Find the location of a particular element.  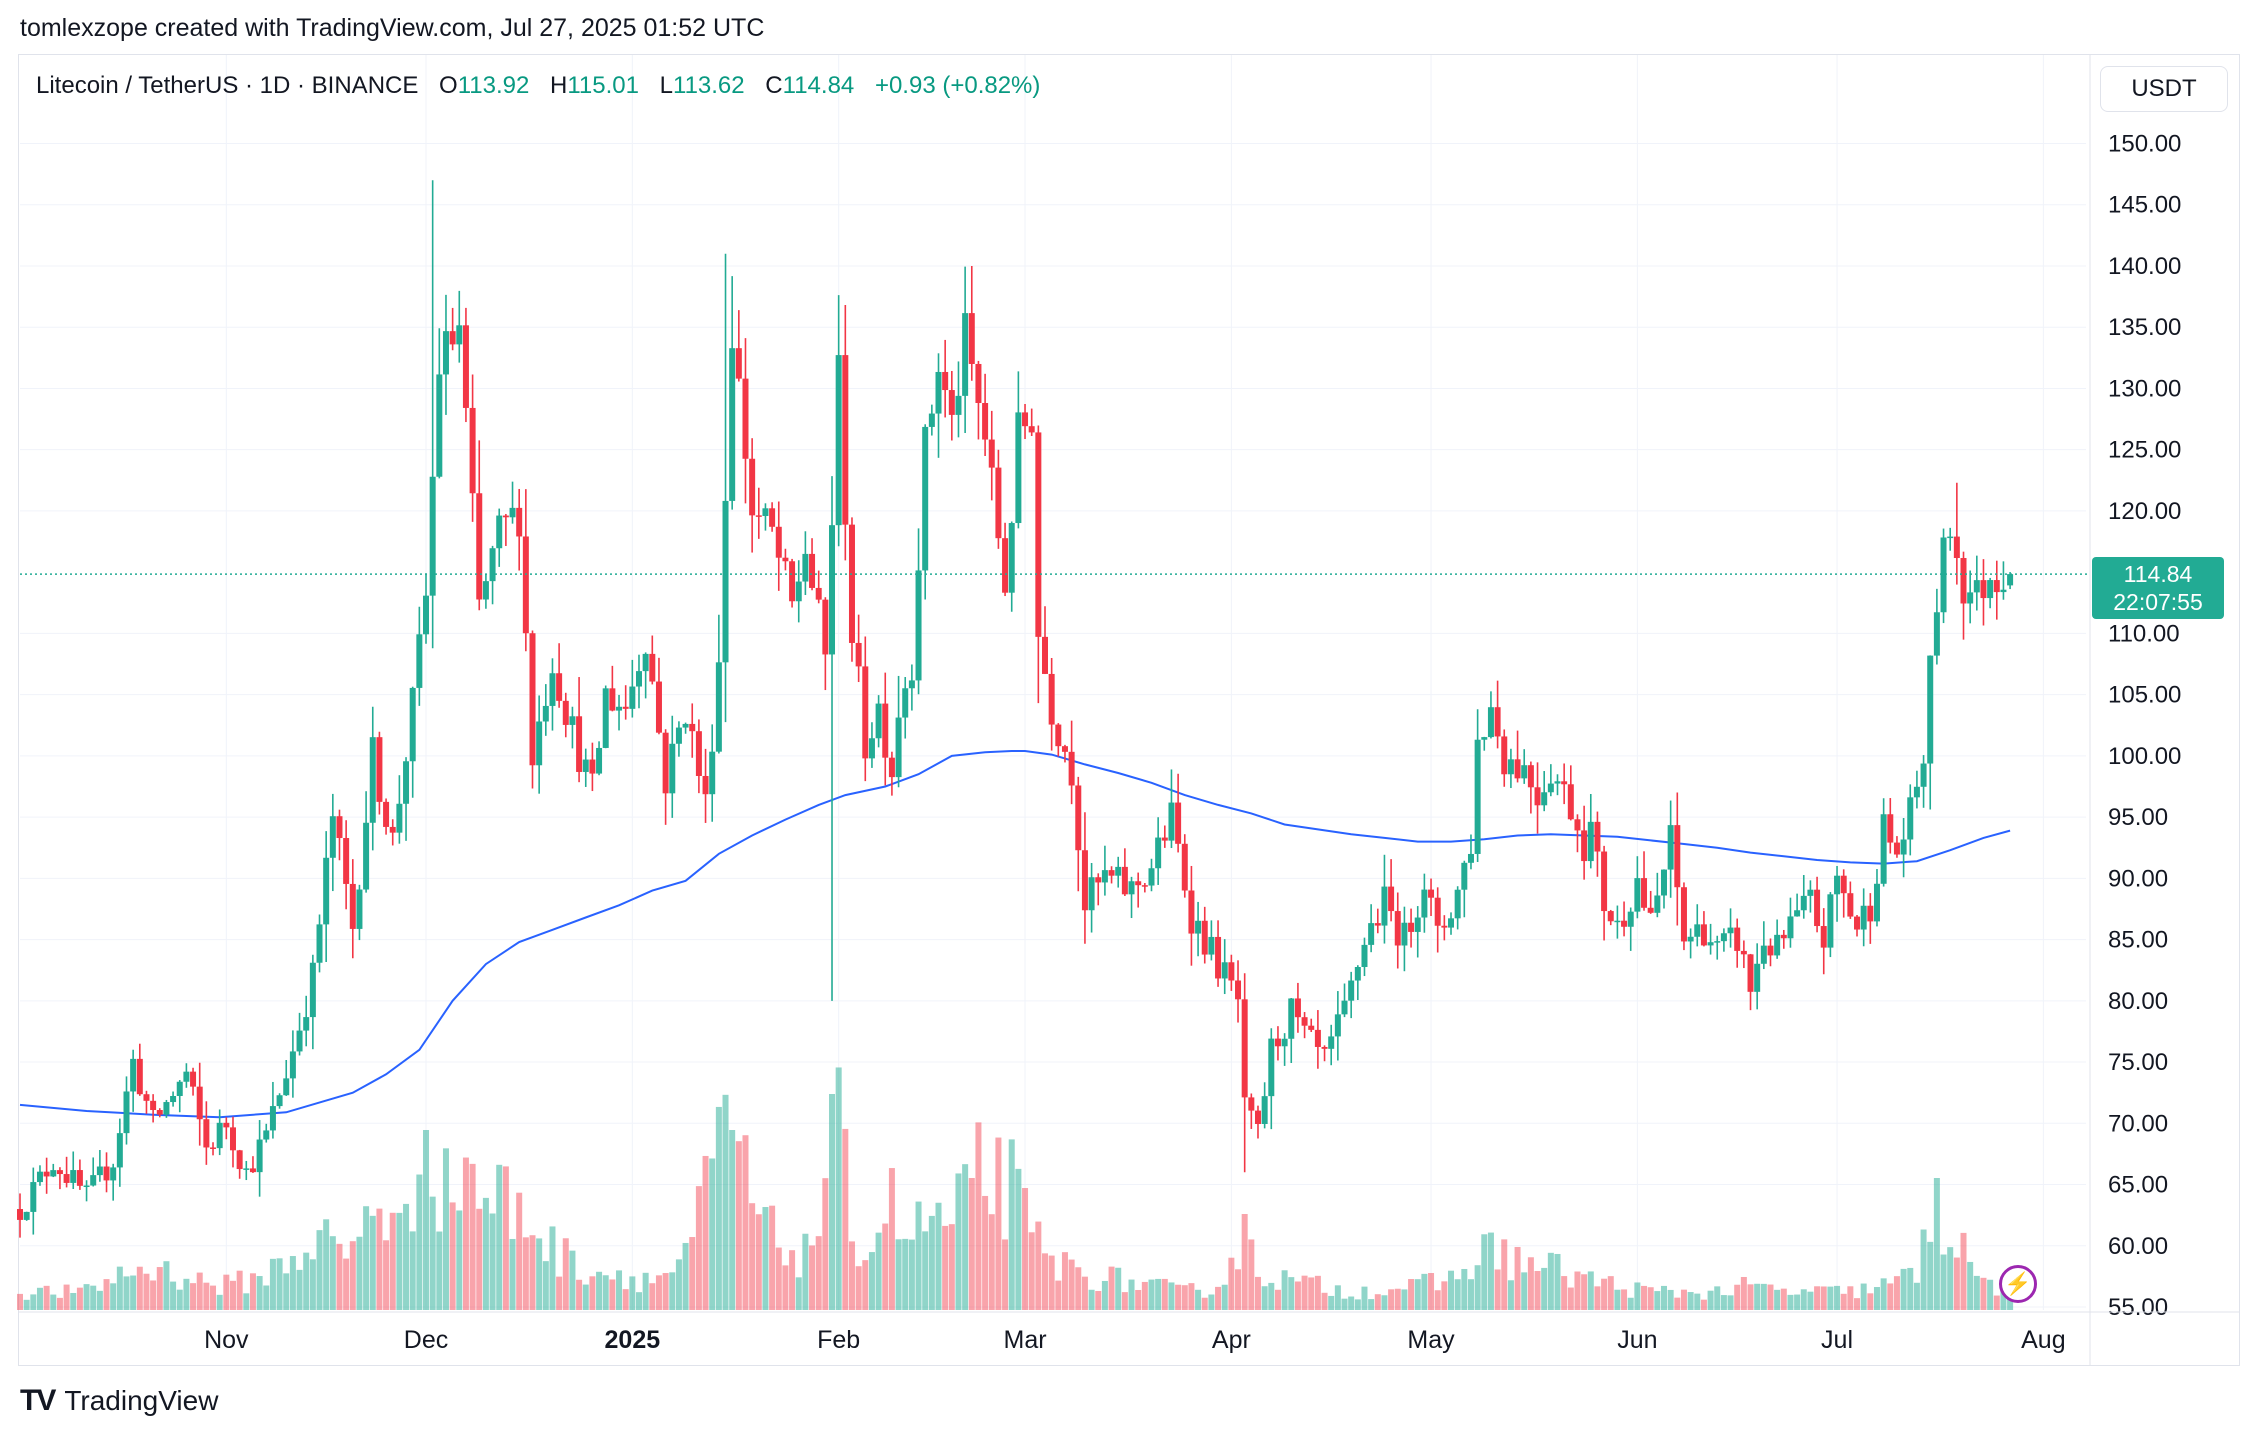

currency-selector: USDT is located at coordinates (2164, 89).